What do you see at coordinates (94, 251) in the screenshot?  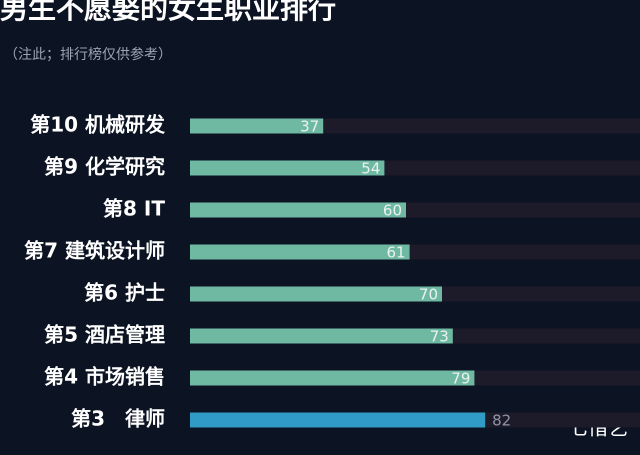 I see `category-label: 第7 建筑设计师` at bounding box center [94, 251].